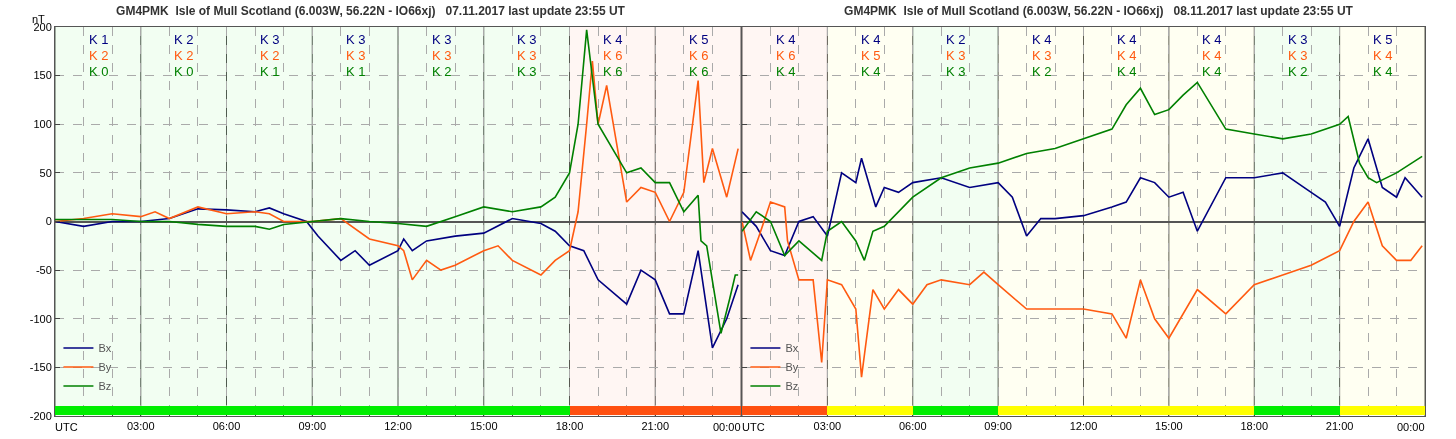 The height and width of the screenshot is (439, 1456). I want to click on y-tick-label: 100, so click(42, 124).